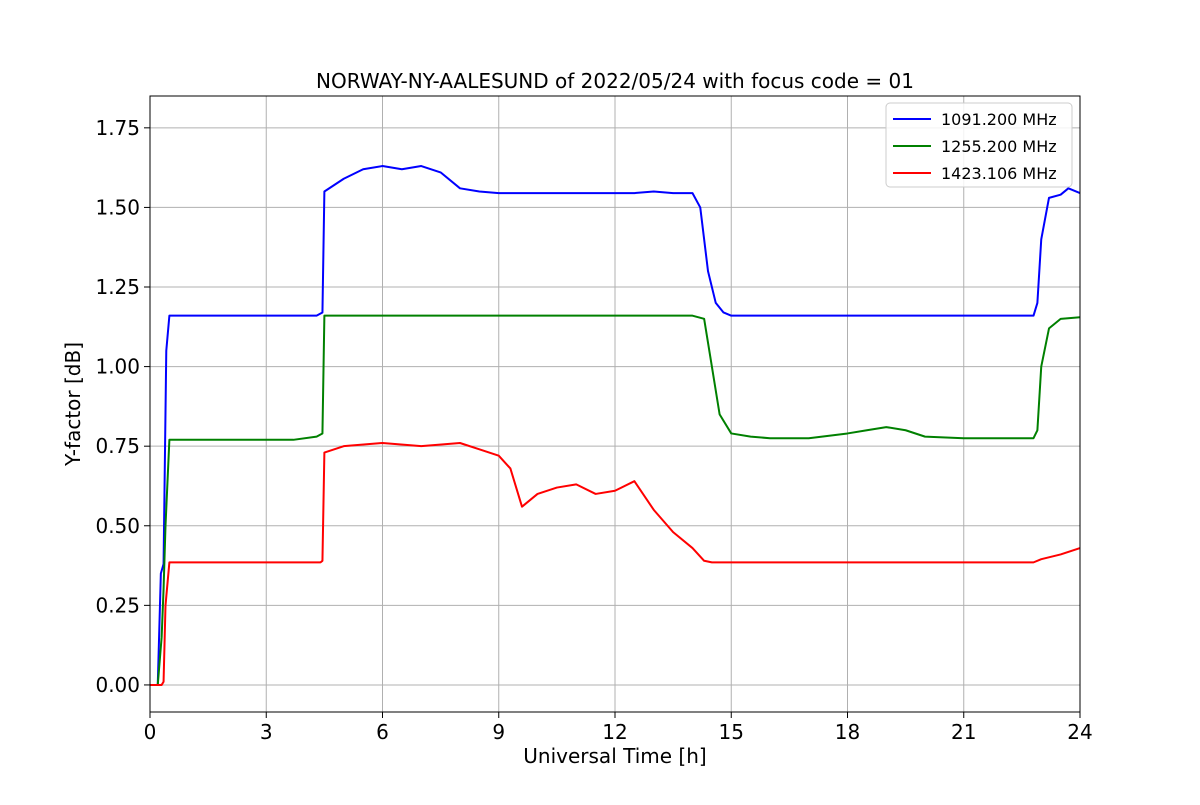 The width and height of the screenshot is (1200, 805). I want to click on legend-label-1: 1091.200 MHz, so click(999, 119).